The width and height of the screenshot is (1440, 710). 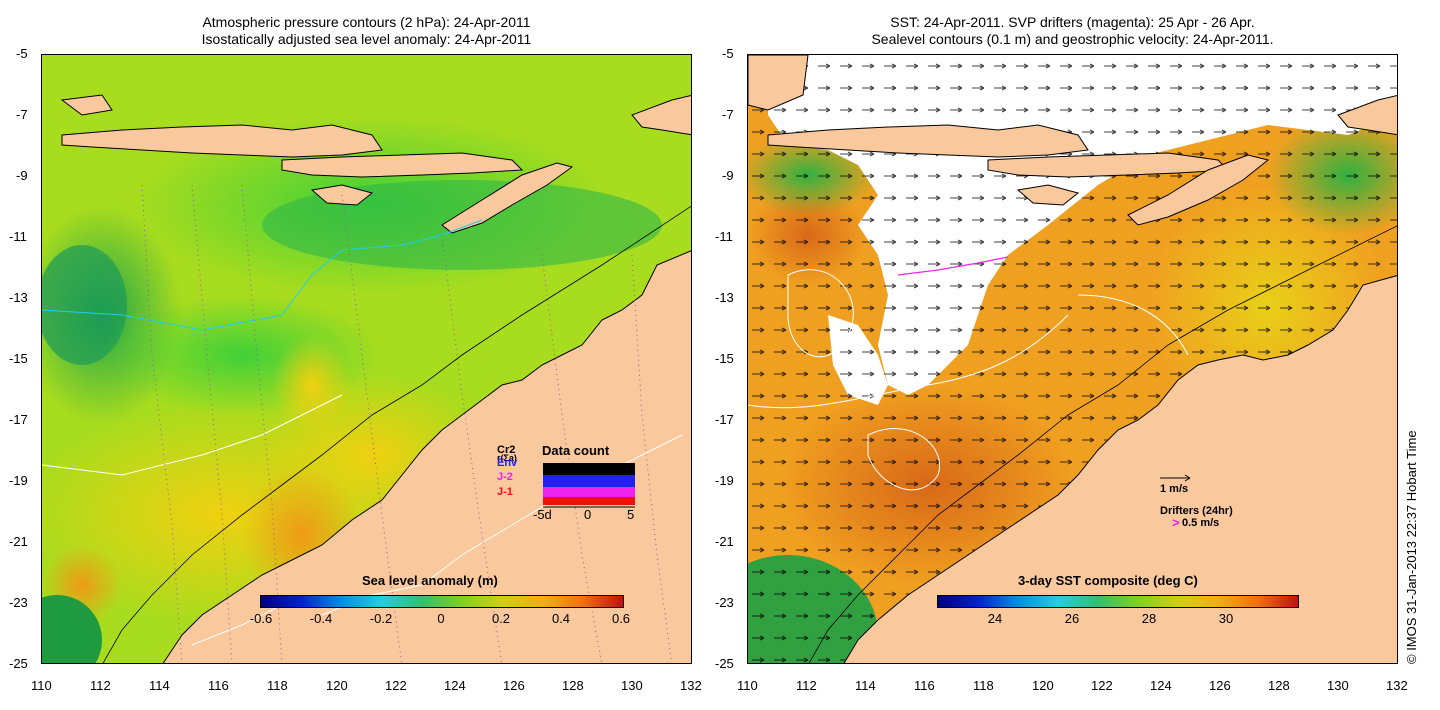 I want to click on left-y-tick-5: -15, so click(x=18, y=358).